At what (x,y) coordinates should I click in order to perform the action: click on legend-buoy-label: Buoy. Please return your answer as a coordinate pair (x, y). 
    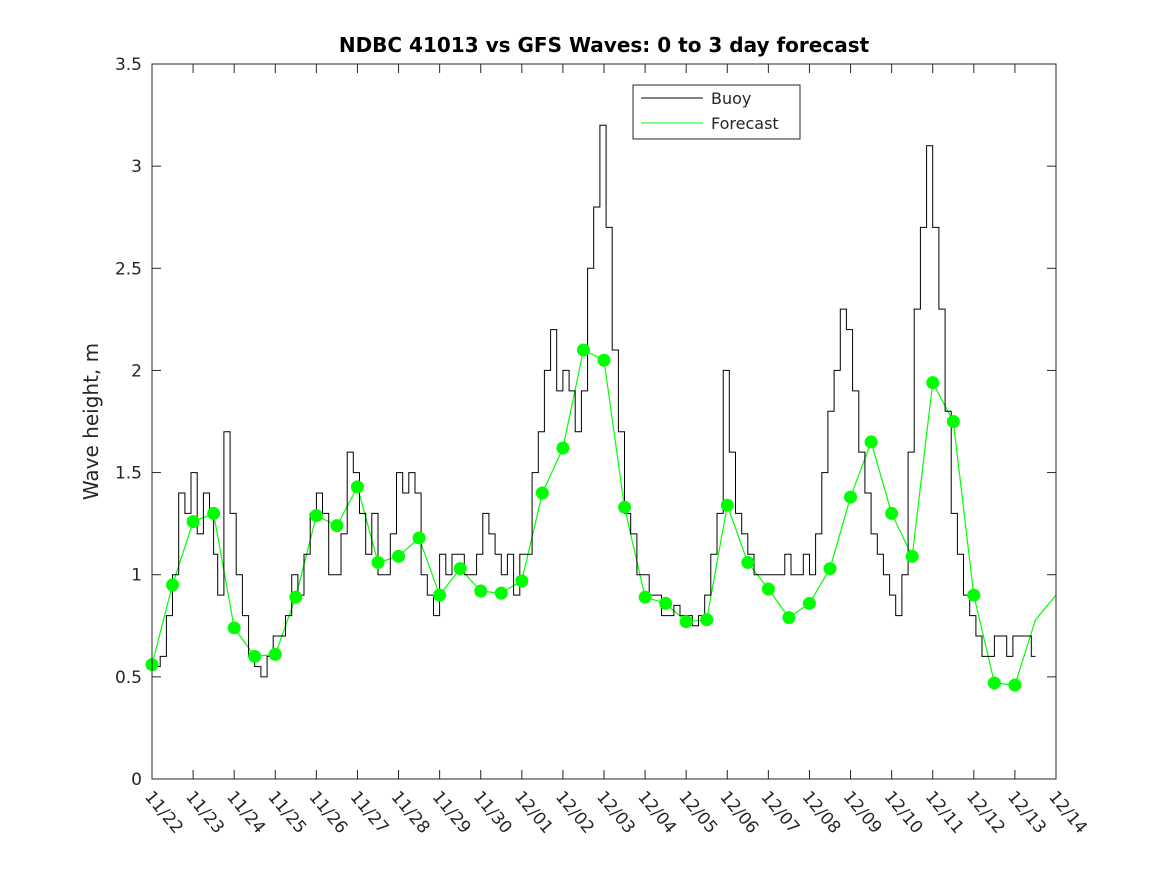
    Looking at the image, I should click on (731, 98).